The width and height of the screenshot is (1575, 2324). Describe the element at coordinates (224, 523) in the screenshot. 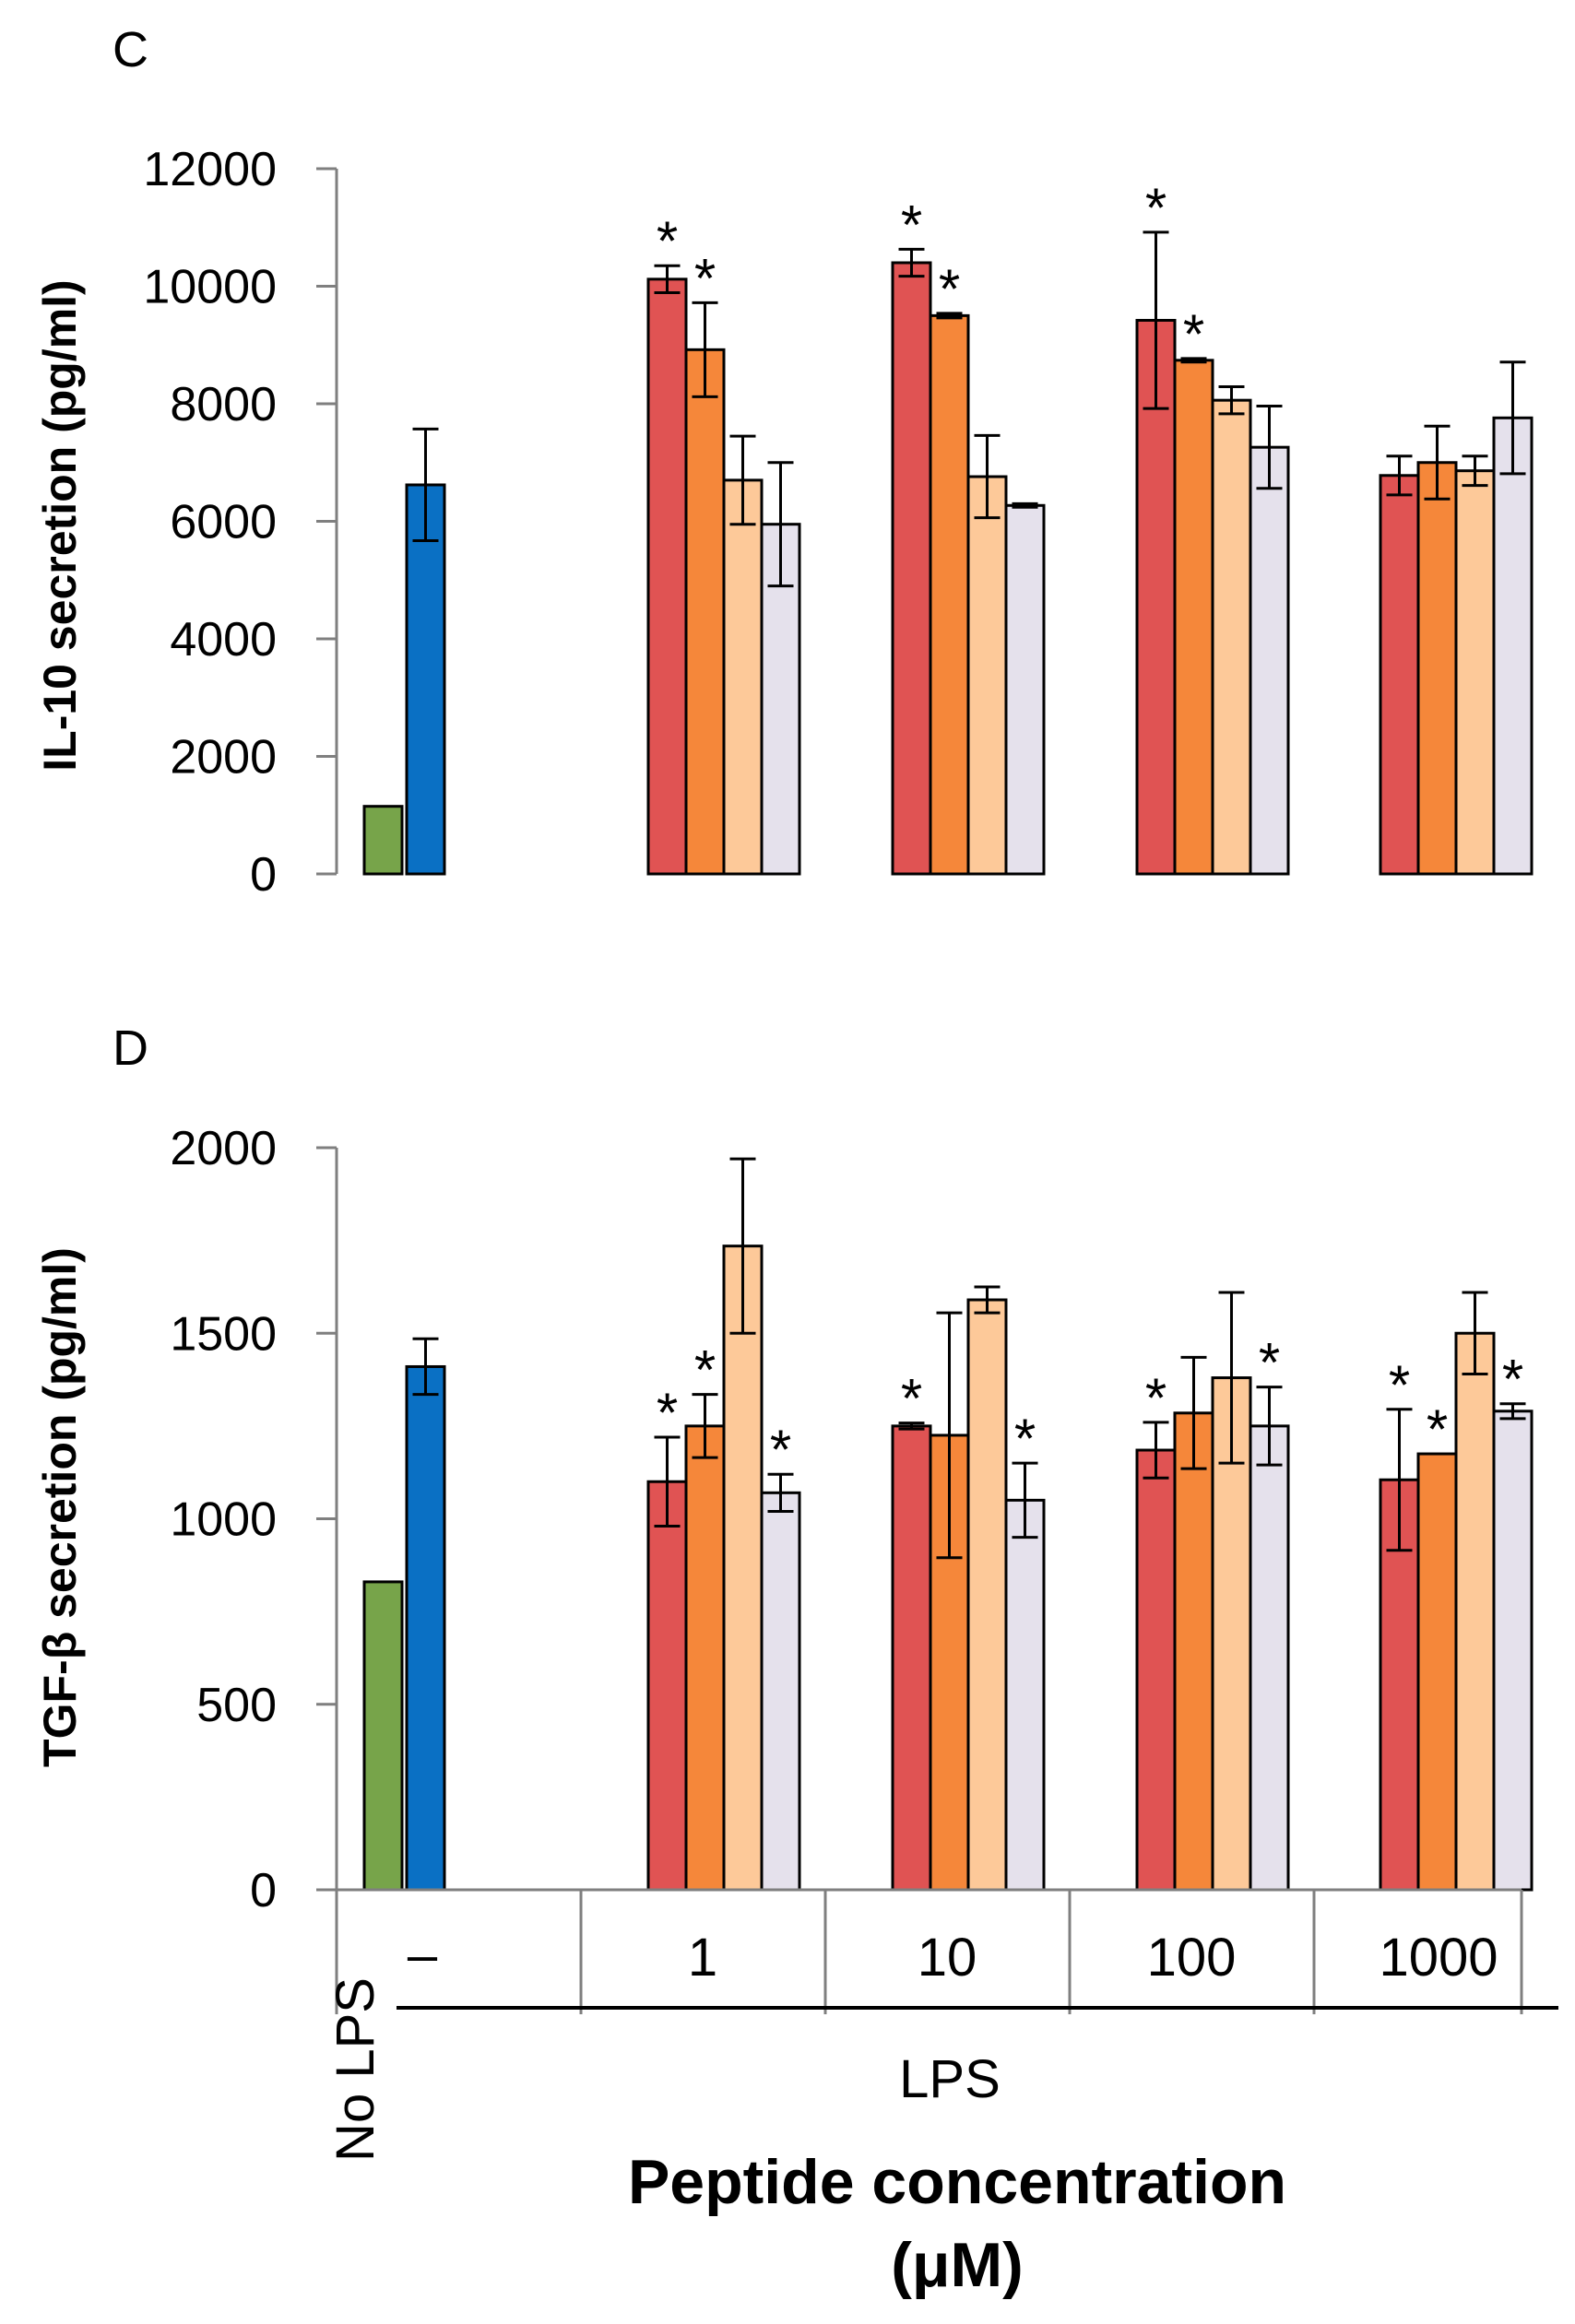

I see `y-tick-label: 6000` at that location.